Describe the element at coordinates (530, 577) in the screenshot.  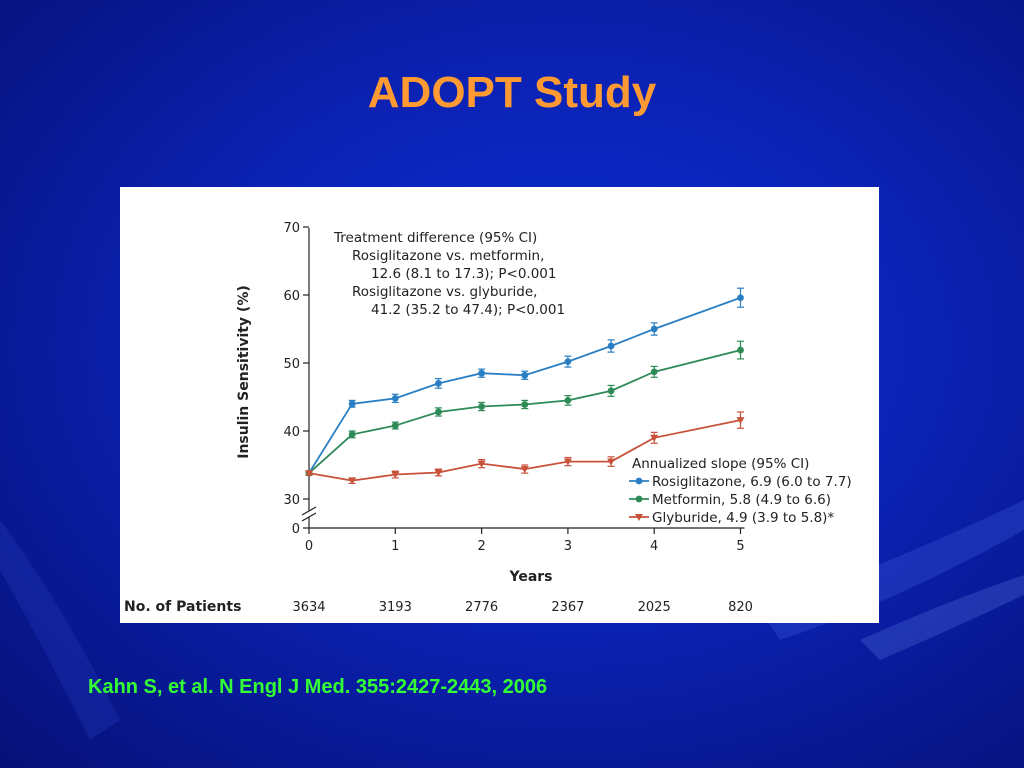
I see `x-axis-label: Years` at that location.